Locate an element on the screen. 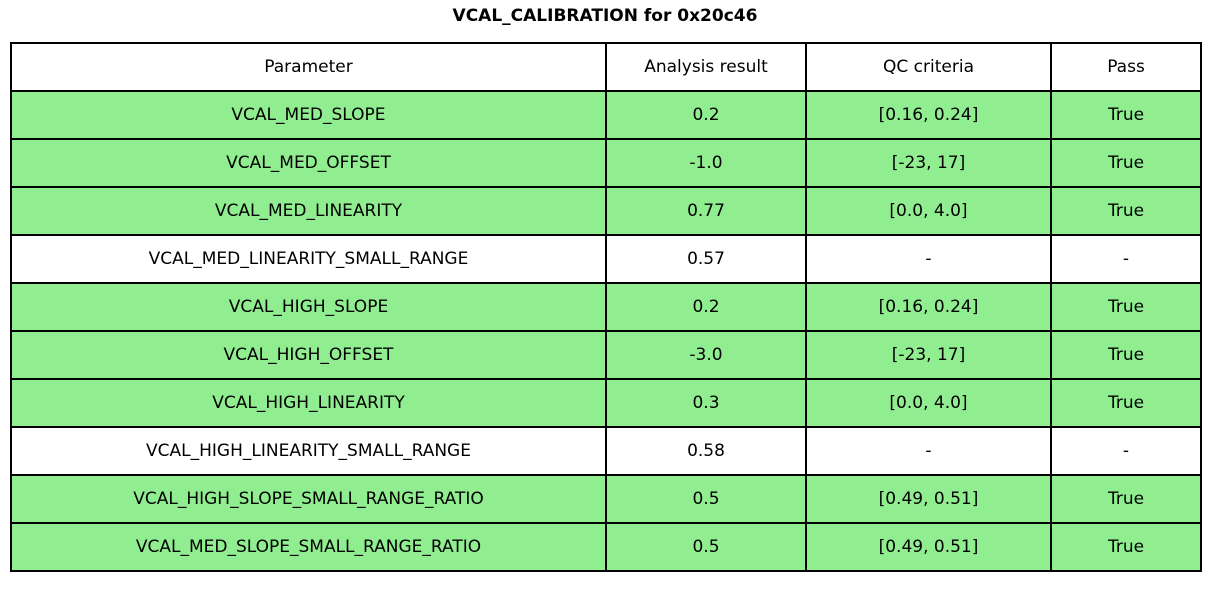 This screenshot has width=1210, height=604. table-row: VCAL_HIGH_SLOPE 0.2 [0.16, 0.24] True is located at coordinates (606, 307).